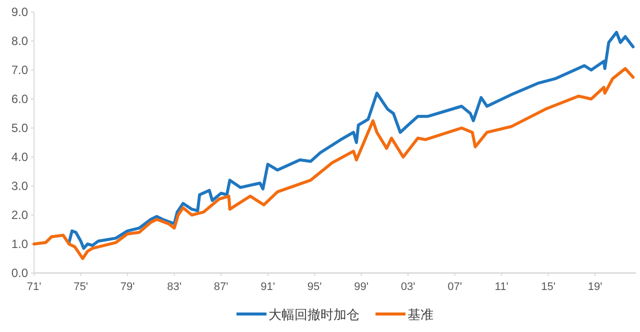  Describe the element at coordinates (501, 287) in the screenshot. I see `x-tick-label: 11'` at that location.